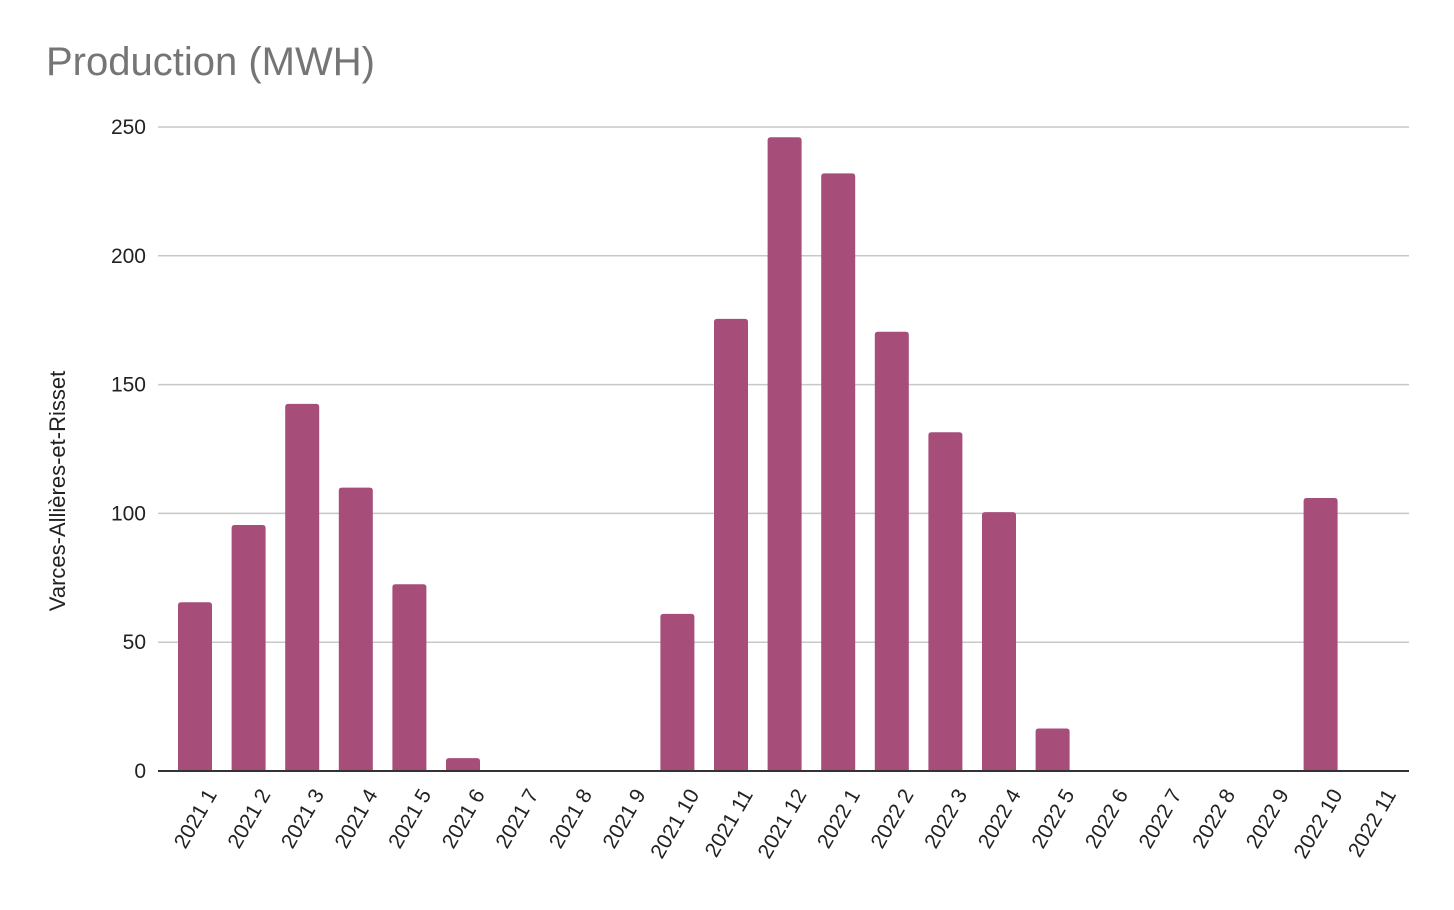 The width and height of the screenshot is (1454, 910). Describe the element at coordinates (1161, 818) in the screenshot. I see `x-tick-label: 2022 7` at that location.